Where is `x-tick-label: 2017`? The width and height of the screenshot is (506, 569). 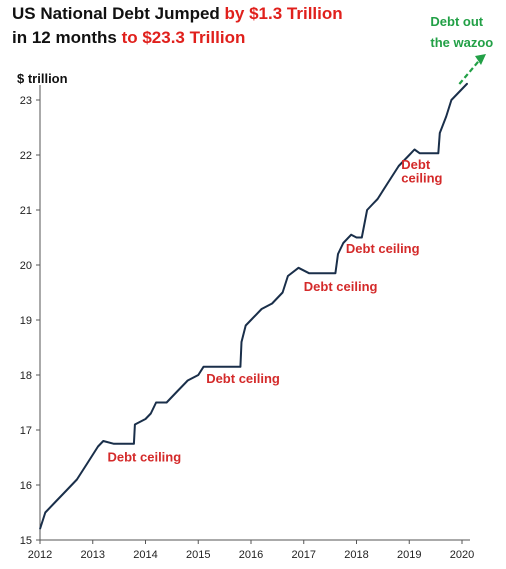
x-tick-label: 2017 is located at coordinates (304, 555).